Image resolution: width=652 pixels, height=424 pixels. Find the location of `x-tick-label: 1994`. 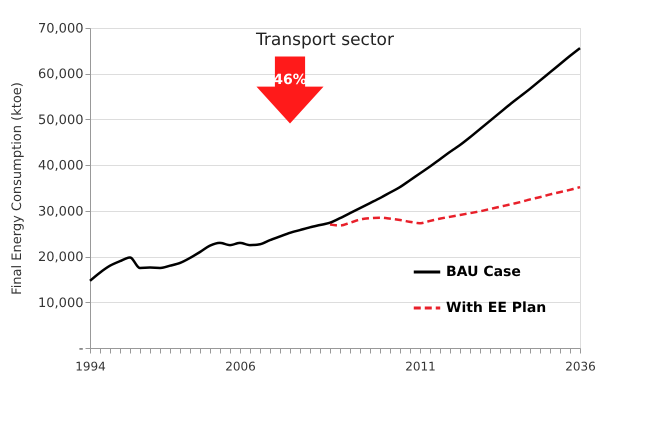

x-tick-label: 1994 is located at coordinates (90, 367).